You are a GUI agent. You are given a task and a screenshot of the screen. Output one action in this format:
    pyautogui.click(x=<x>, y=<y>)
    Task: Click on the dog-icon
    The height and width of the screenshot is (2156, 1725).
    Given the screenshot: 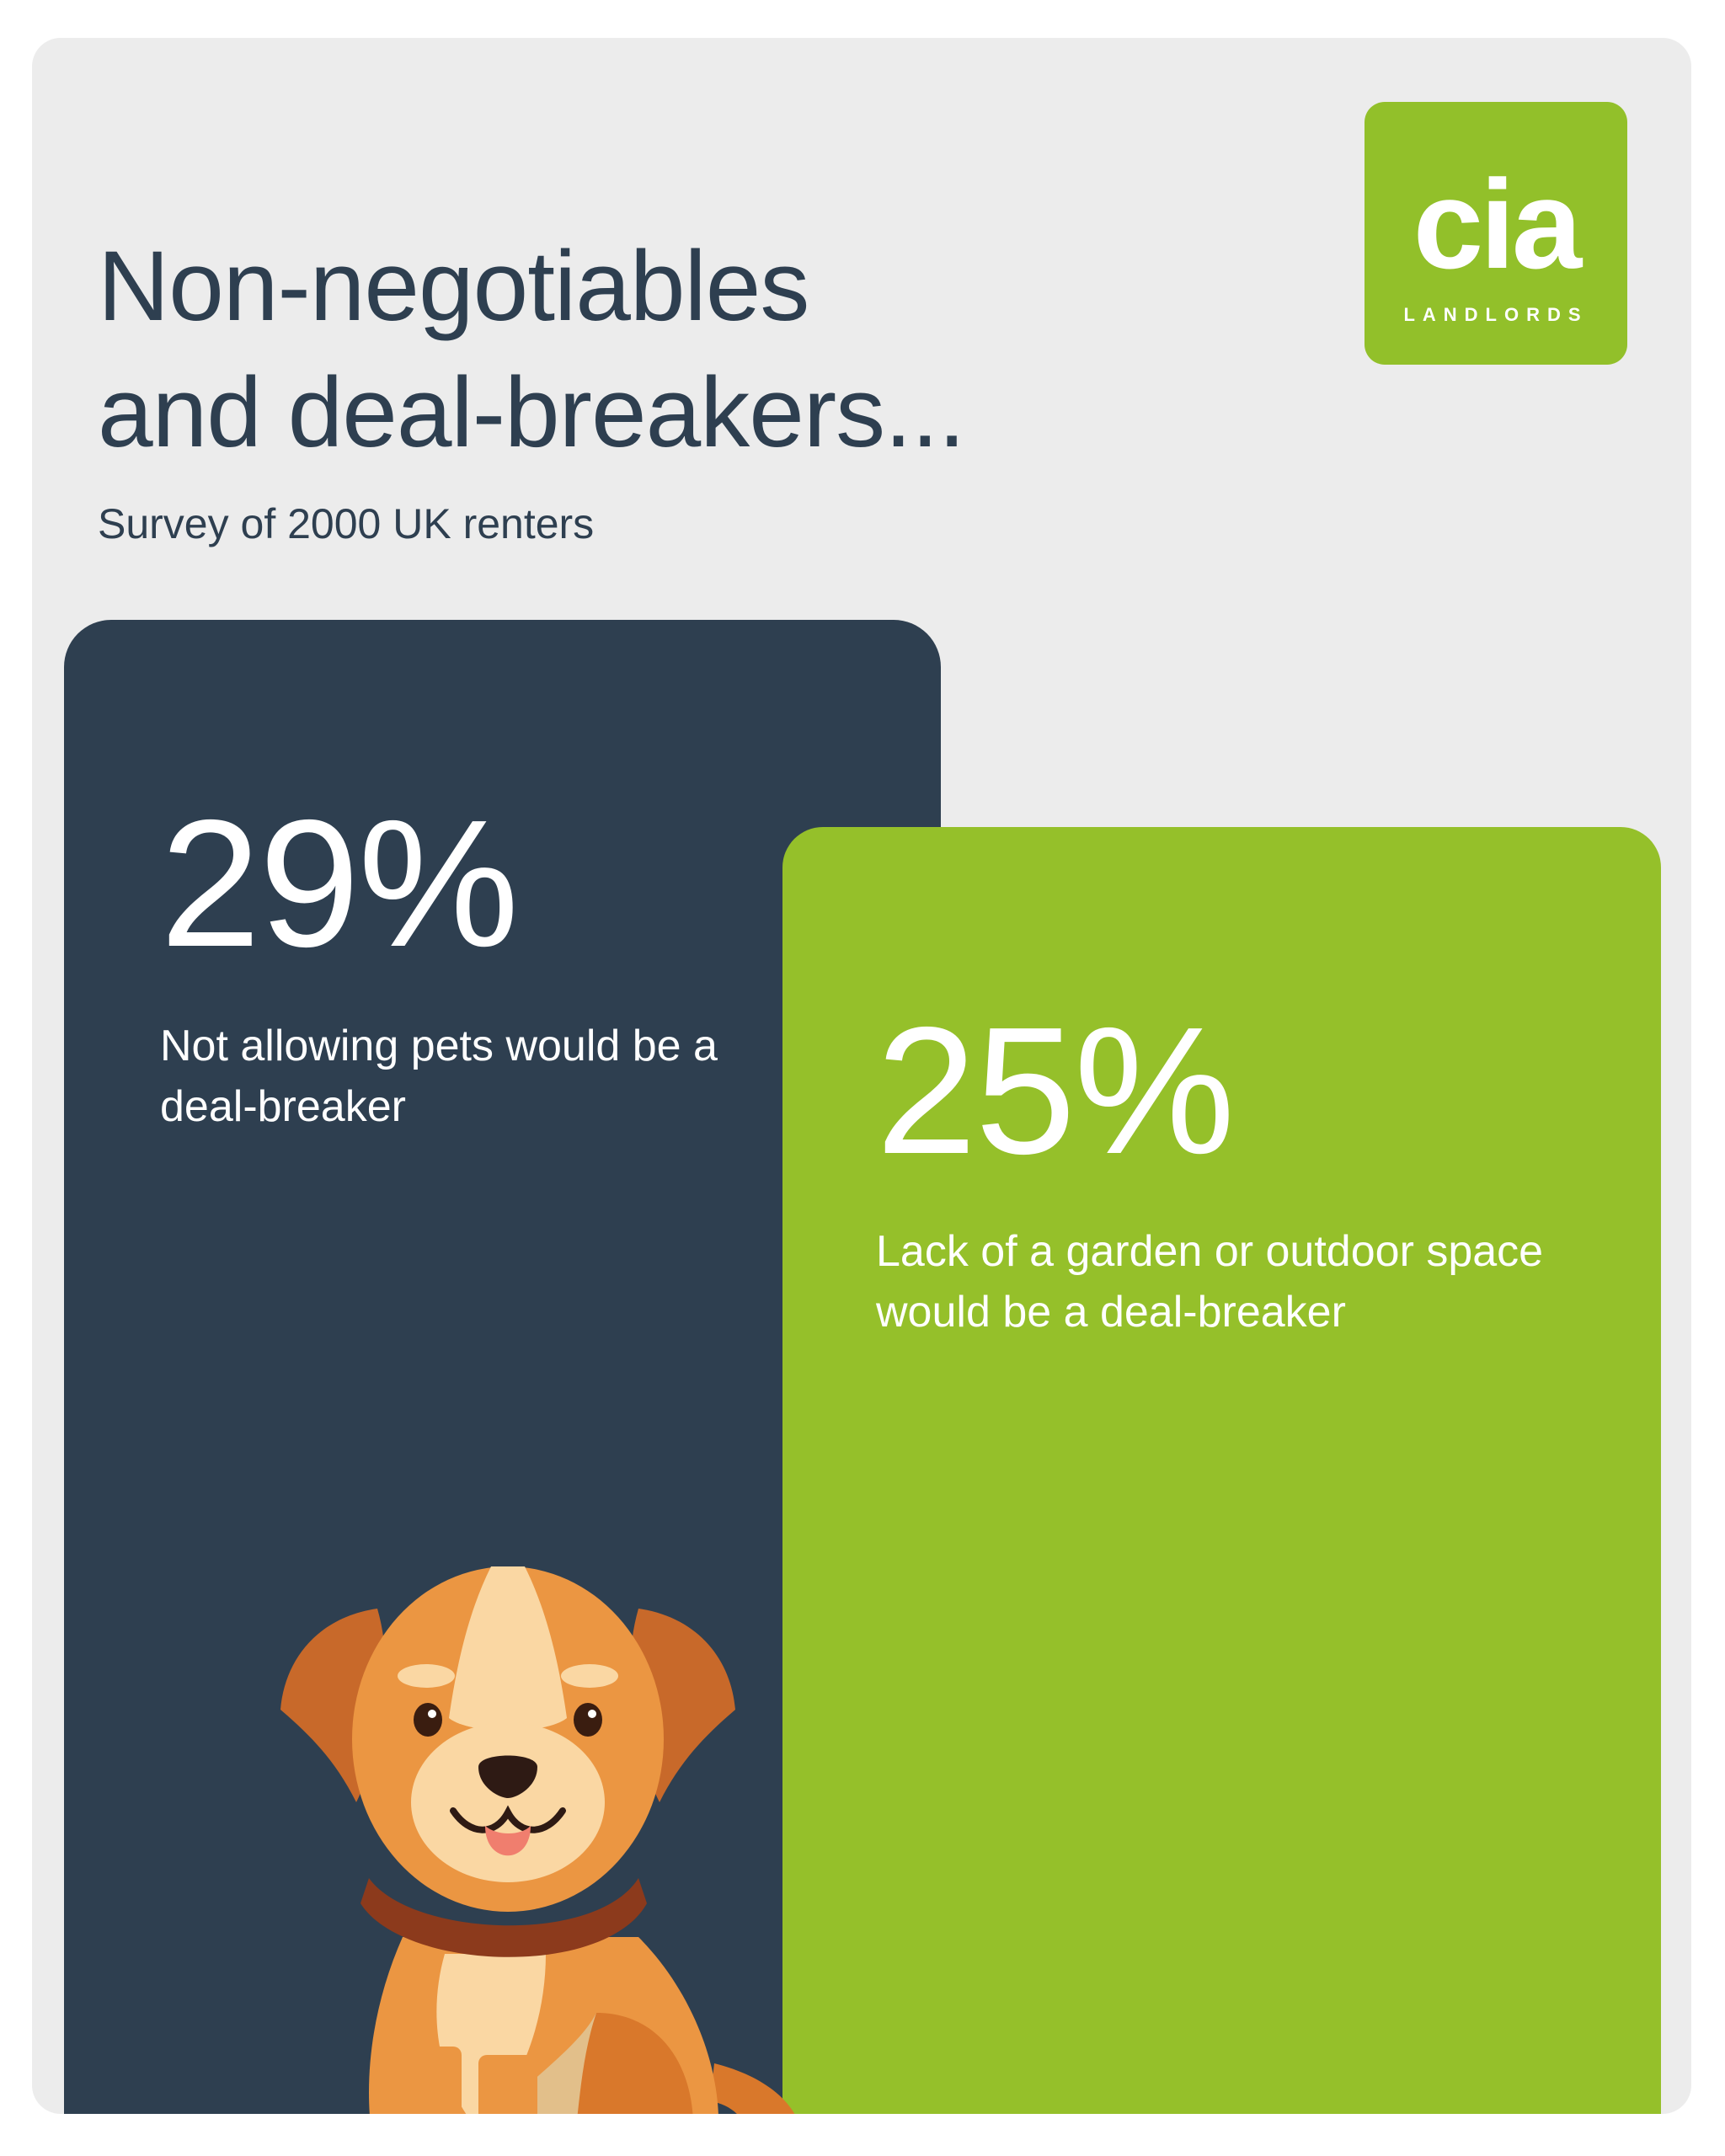 What is the action you would take?
    pyautogui.click(x=537, y=1840)
    